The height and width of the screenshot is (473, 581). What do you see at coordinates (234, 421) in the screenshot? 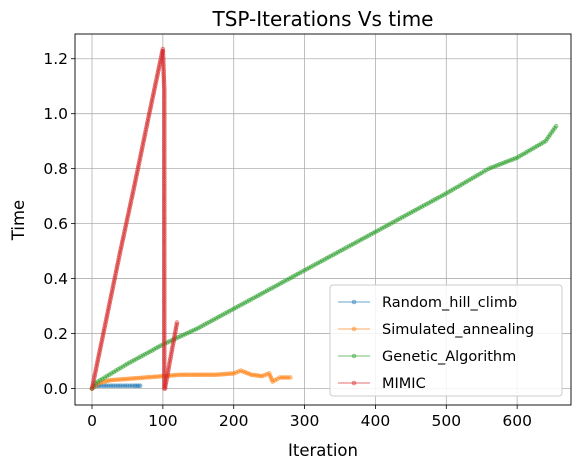
I see `x-tick-label: 200` at bounding box center [234, 421].